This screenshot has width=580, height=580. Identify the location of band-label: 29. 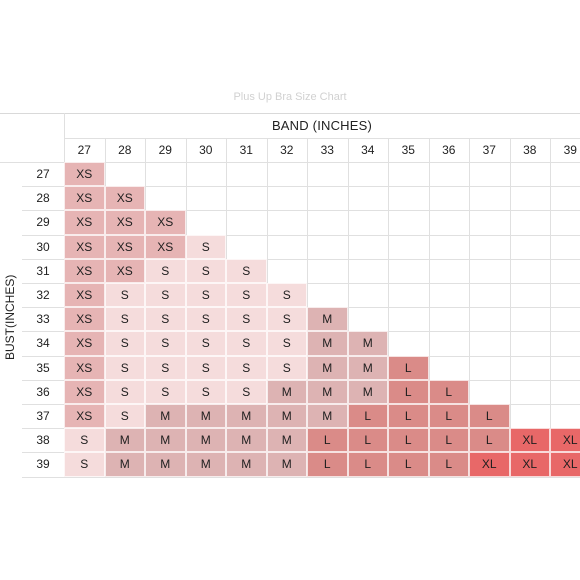
(165, 150).